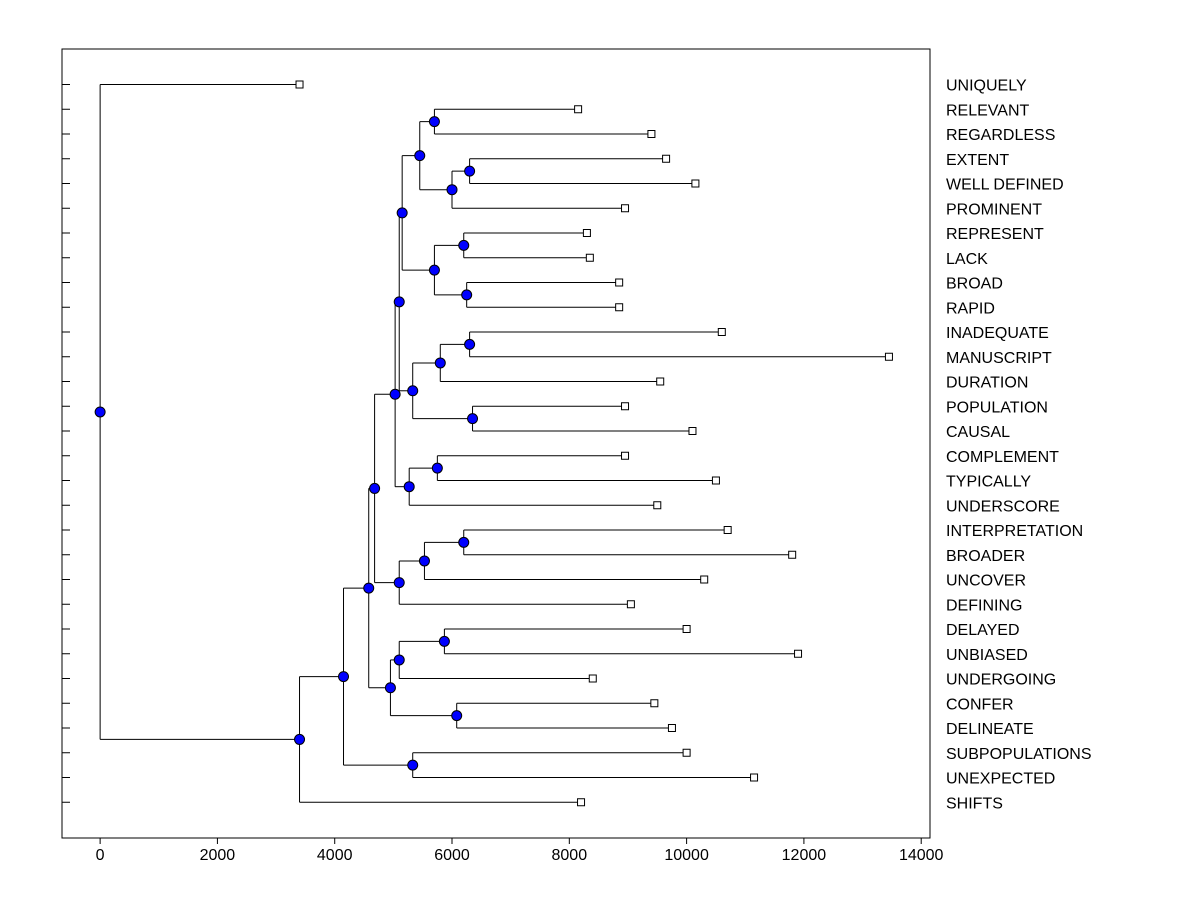  Describe the element at coordinates (967, 259) in the screenshot. I see `leaf-label: LACK` at that location.